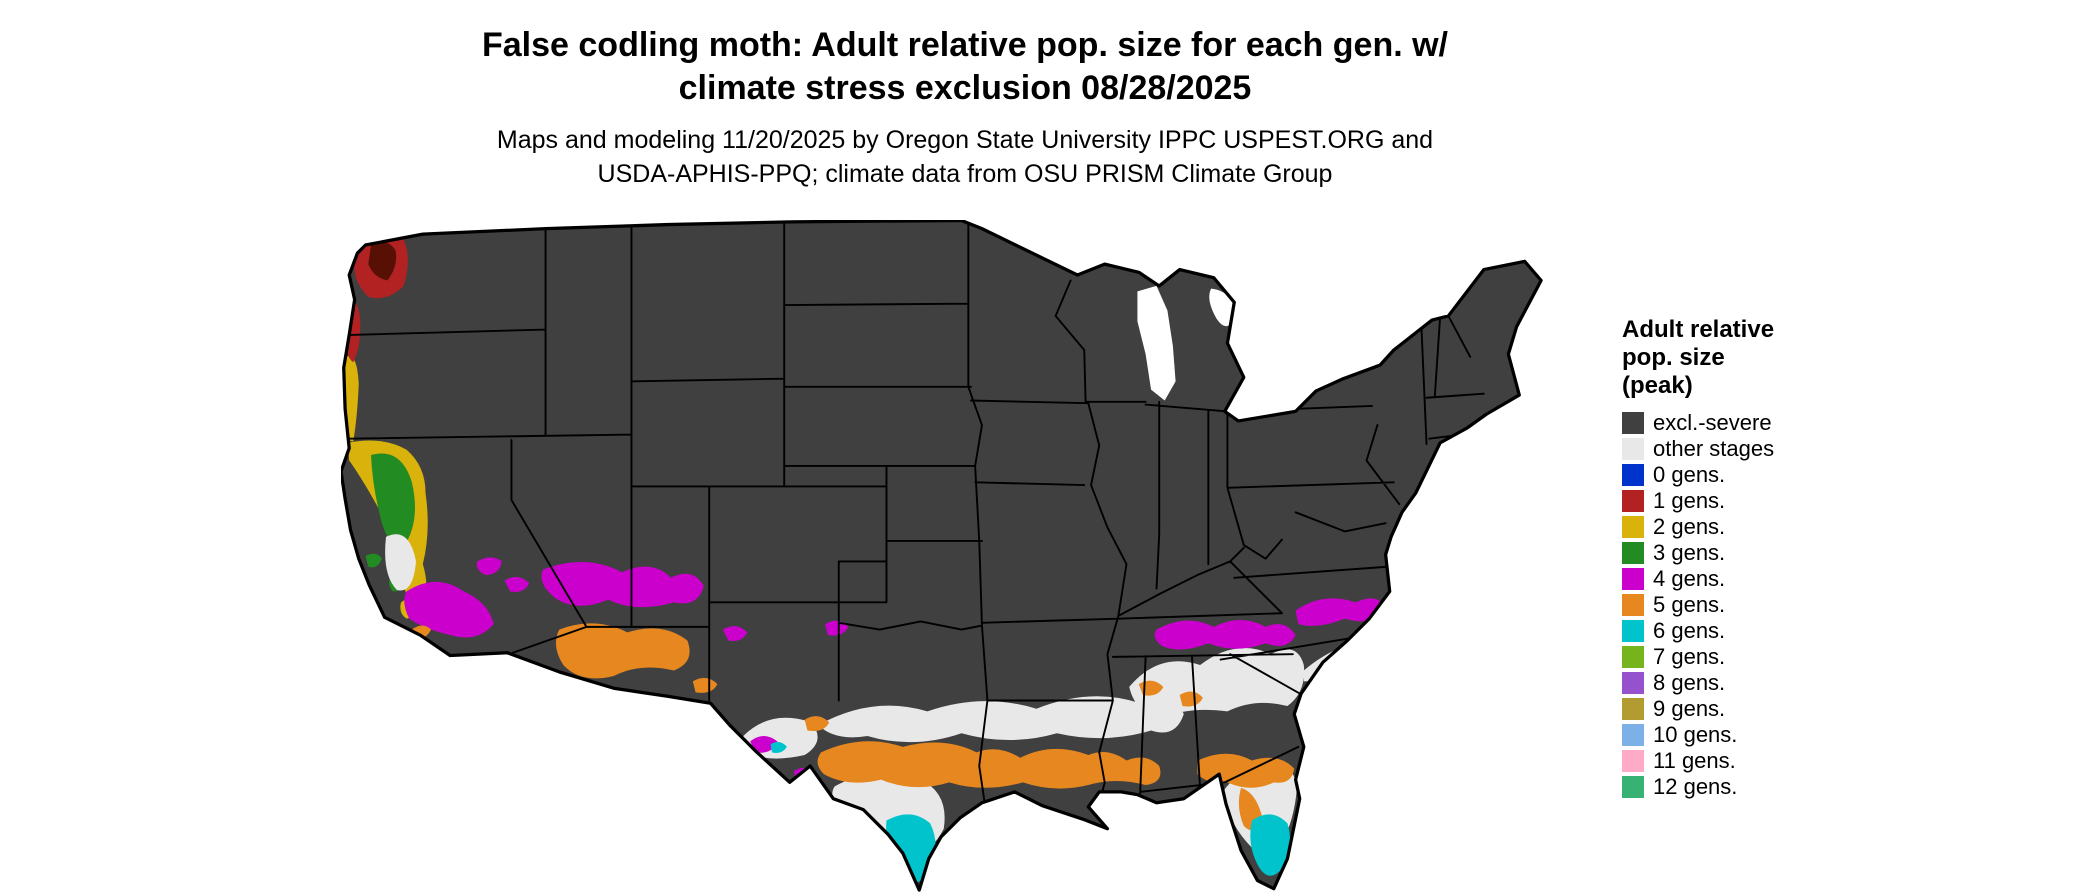  I want to click on legend-swatch-gen2, so click(1633, 527).